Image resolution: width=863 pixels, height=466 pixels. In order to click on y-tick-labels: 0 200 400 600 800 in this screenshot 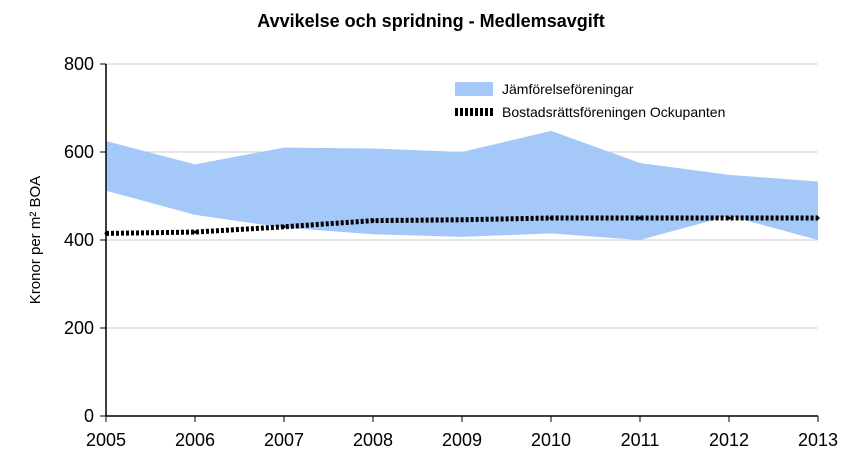, I will do `click(79, 240)`.